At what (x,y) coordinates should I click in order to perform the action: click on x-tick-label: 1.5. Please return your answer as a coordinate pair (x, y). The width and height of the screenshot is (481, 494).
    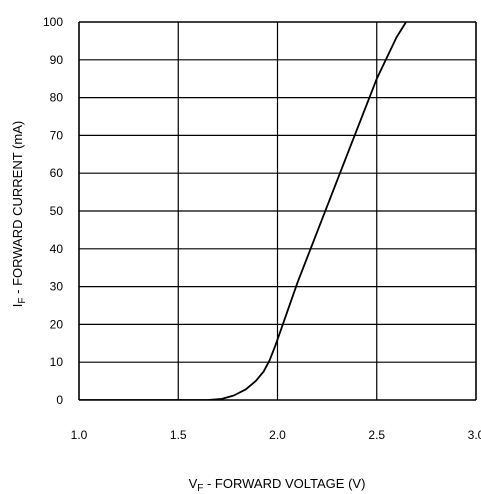
    Looking at the image, I should click on (178, 435).